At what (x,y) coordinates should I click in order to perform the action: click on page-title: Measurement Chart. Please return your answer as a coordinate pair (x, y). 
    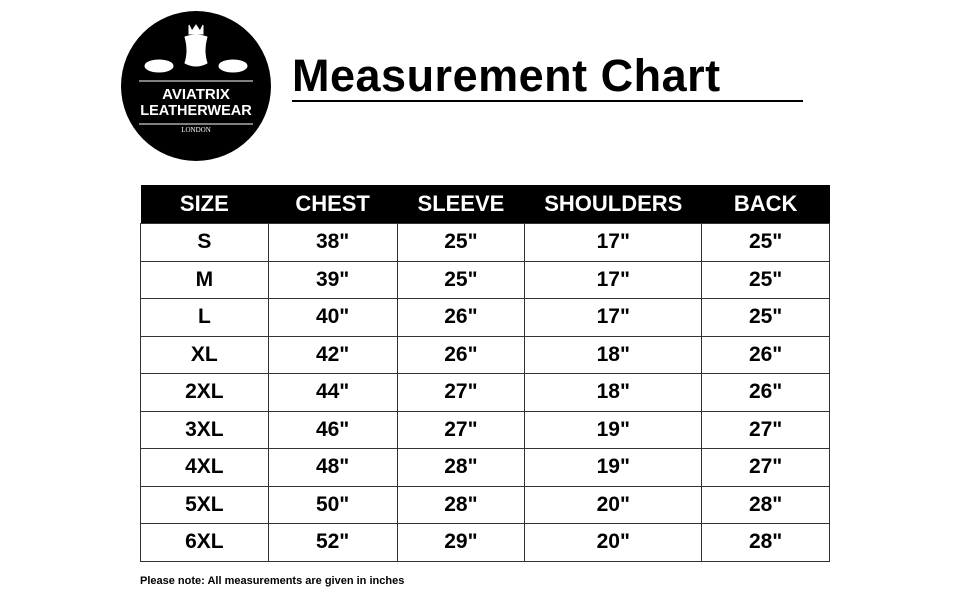
    Looking at the image, I should click on (547, 77).